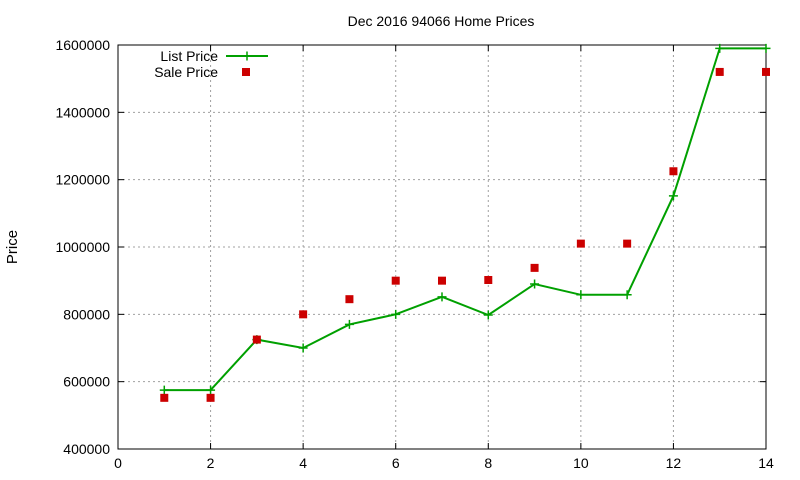 The height and width of the screenshot is (480, 800). What do you see at coordinates (12, 247) in the screenshot?
I see `y-axis-label: Price` at bounding box center [12, 247].